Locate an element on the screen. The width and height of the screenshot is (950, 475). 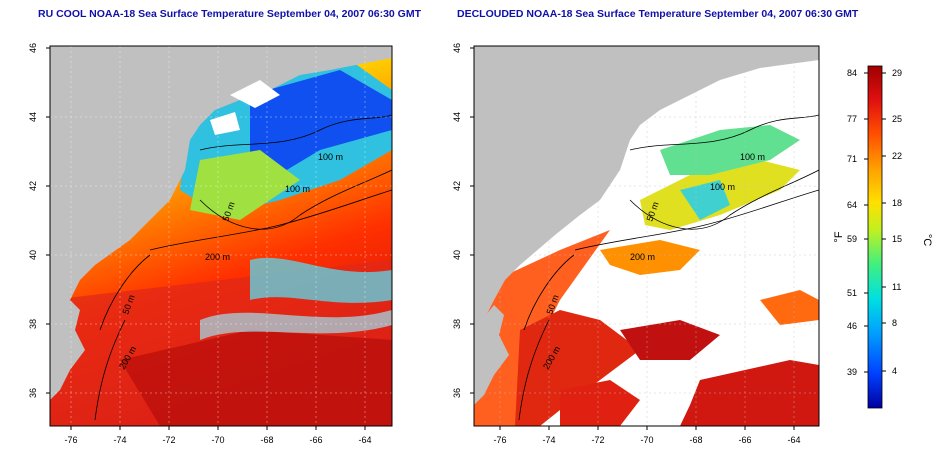
right-x-axis: -76 -74 -72 -70 -68 -66 -64 is located at coordinates (647, 435).